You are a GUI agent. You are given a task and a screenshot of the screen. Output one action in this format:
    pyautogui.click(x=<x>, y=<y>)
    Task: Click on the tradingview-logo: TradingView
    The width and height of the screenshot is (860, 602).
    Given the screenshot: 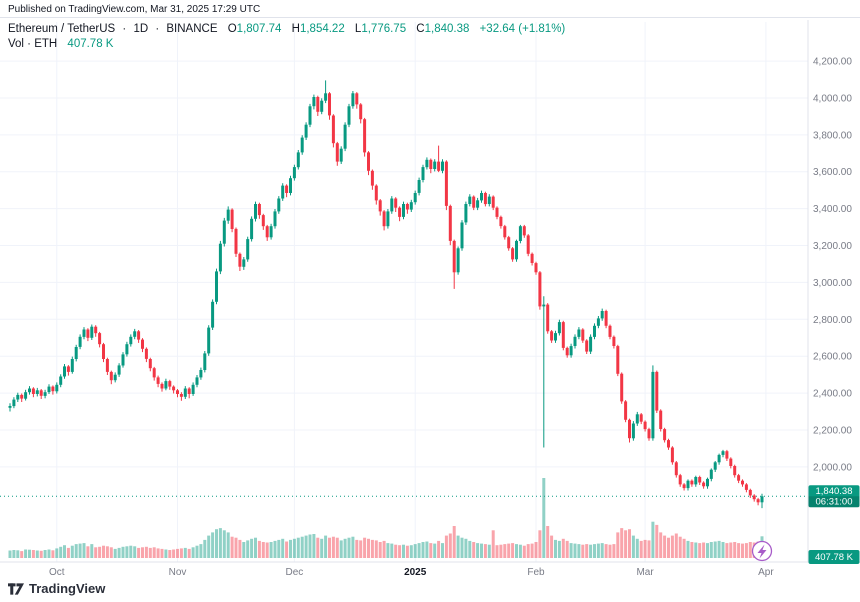 What is the action you would take?
    pyautogui.click(x=56, y=588)
    